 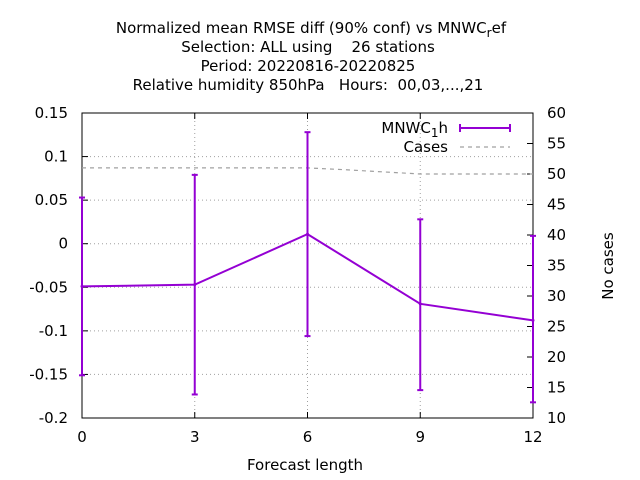 What do you see at coordinates (608, 266) in the screenshot?
I see `y2-axis-label: No cases` at bounding box center [608, 266].